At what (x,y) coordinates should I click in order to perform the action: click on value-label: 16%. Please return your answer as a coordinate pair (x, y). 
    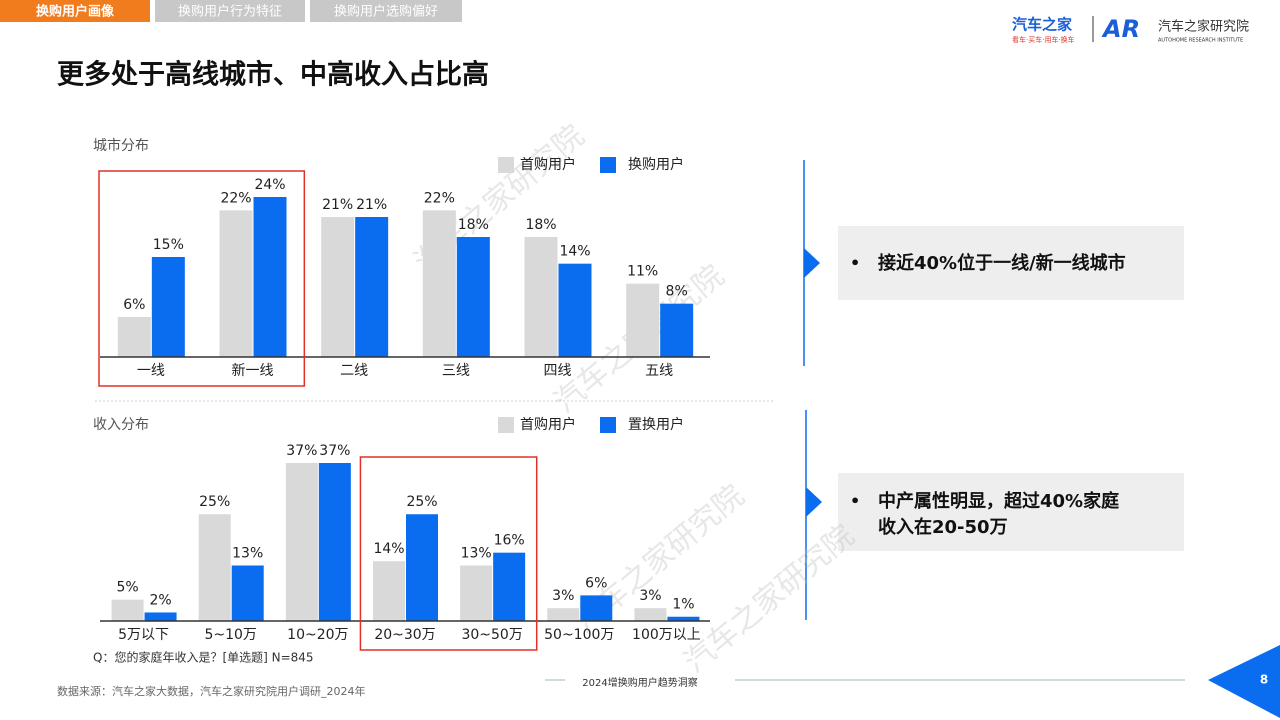
    Looking at the image, I should click on (509, 541).